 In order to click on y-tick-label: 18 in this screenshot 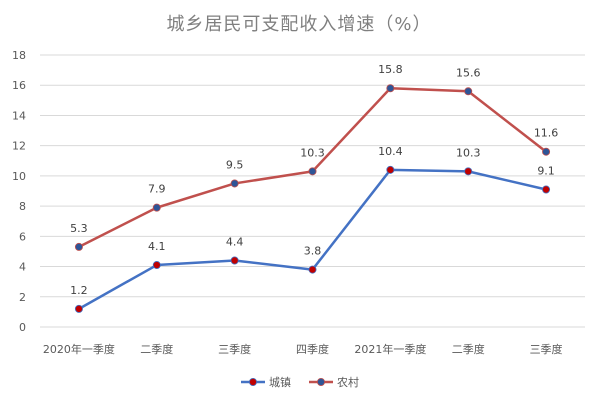, I will do `click(19, 55)`.